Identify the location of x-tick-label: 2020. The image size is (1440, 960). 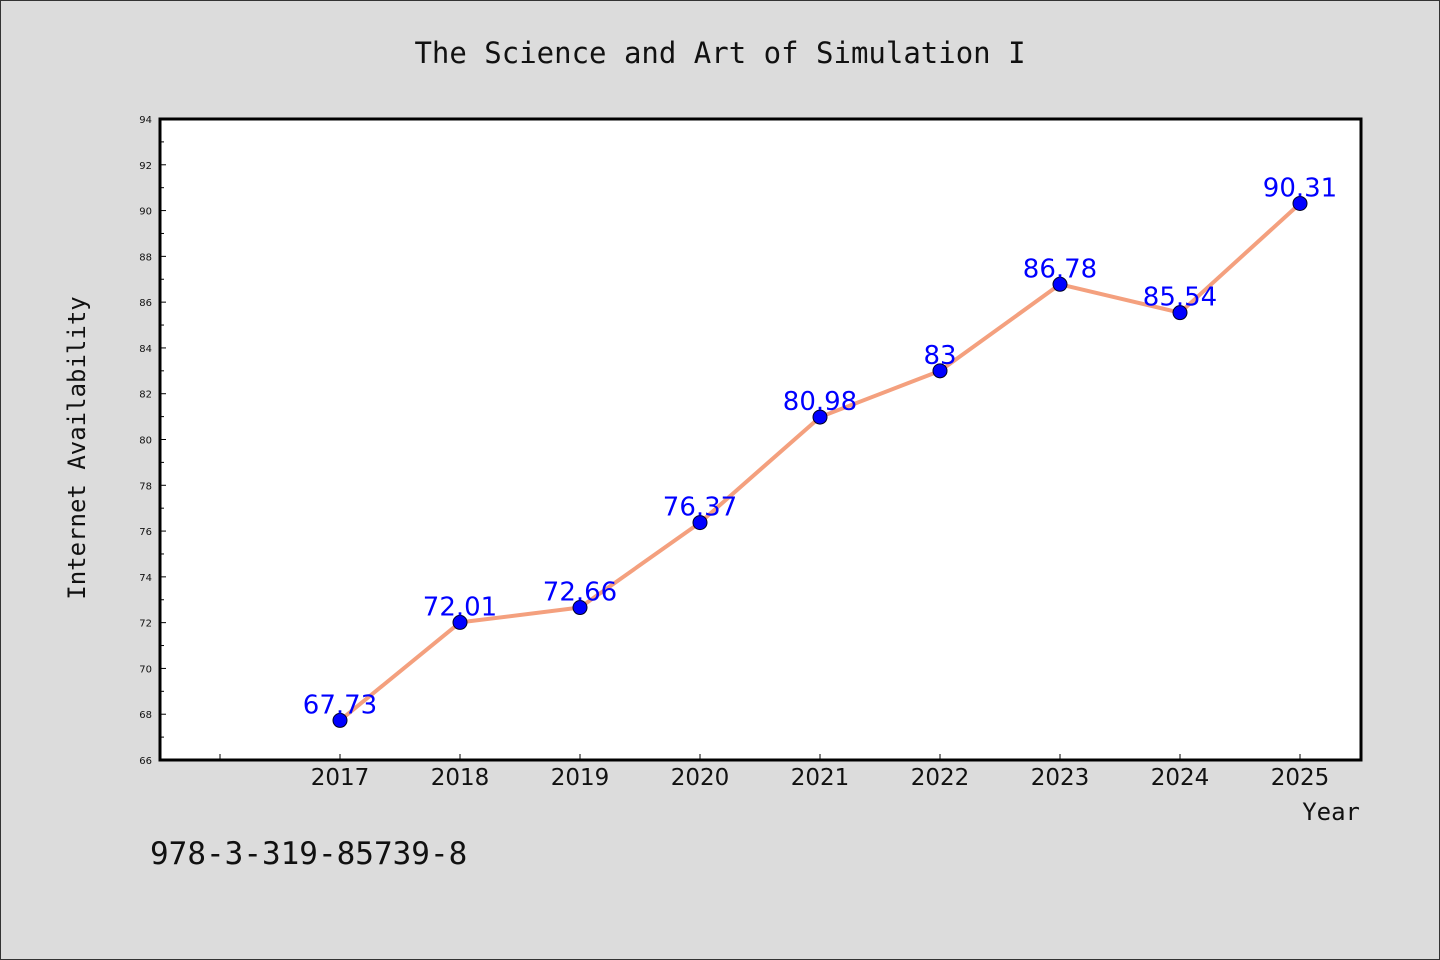
(700, 778).